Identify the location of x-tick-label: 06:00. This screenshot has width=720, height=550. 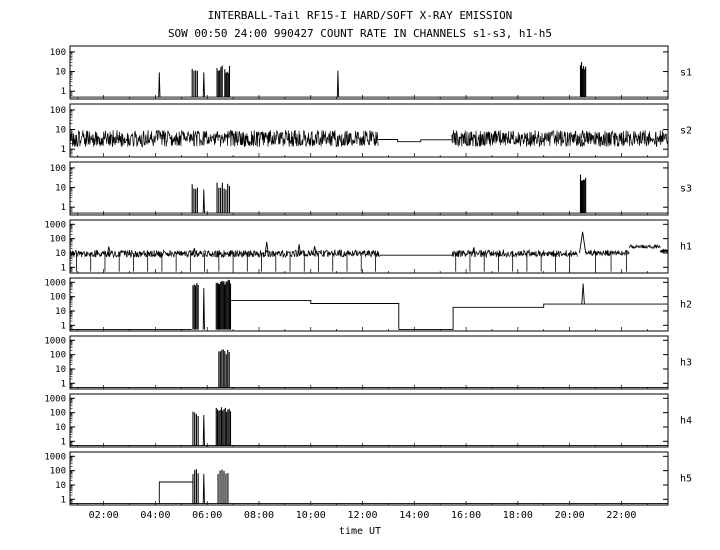
(207, 515).